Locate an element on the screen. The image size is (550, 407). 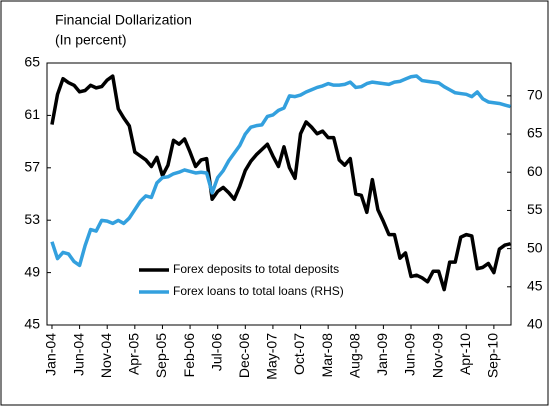
x-tick-label: Apr-05 is located at coordinates (134, 354).